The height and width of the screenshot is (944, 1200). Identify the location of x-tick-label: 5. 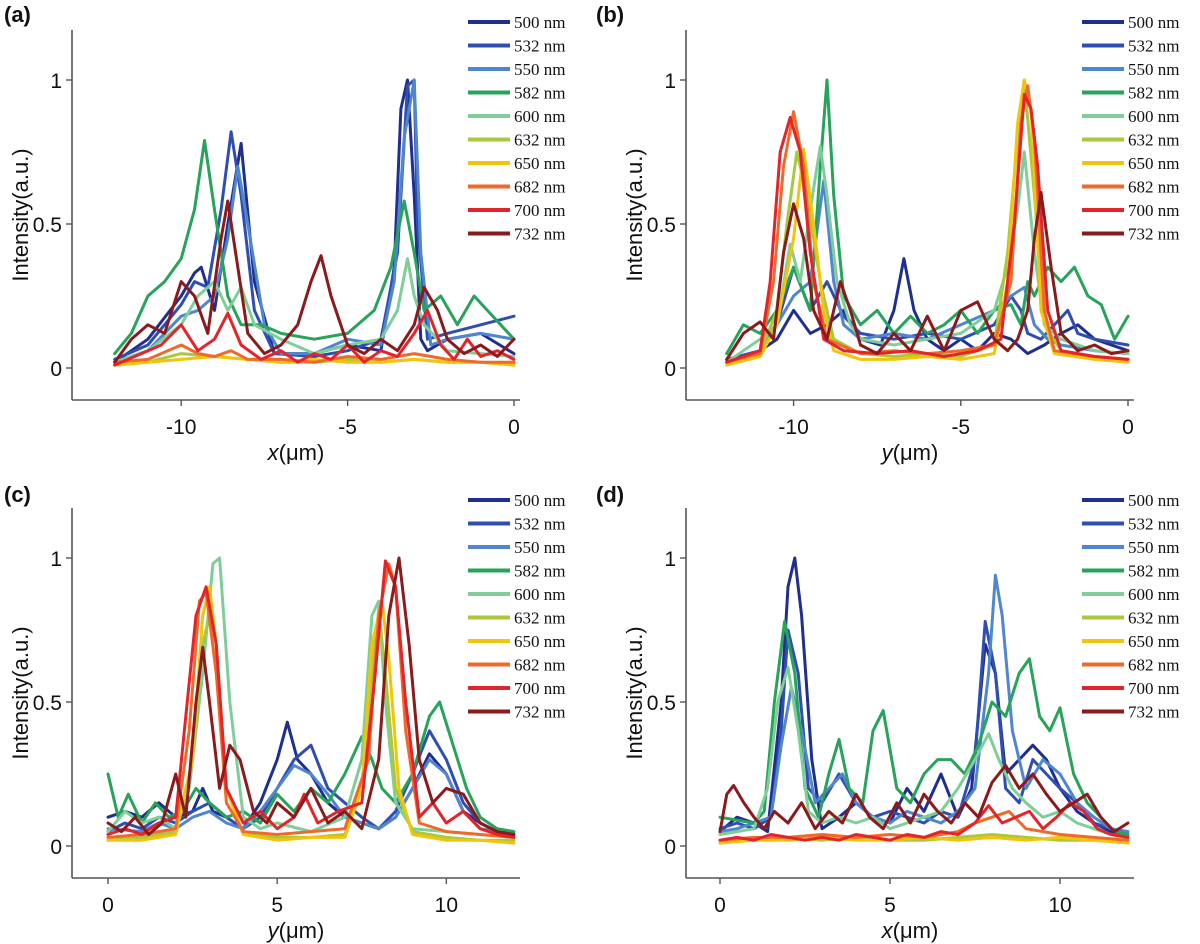
(890, 905).